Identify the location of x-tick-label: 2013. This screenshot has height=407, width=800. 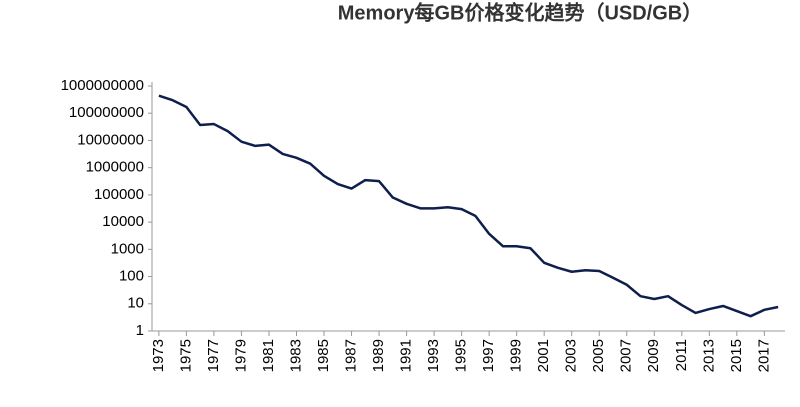
(708, 355).